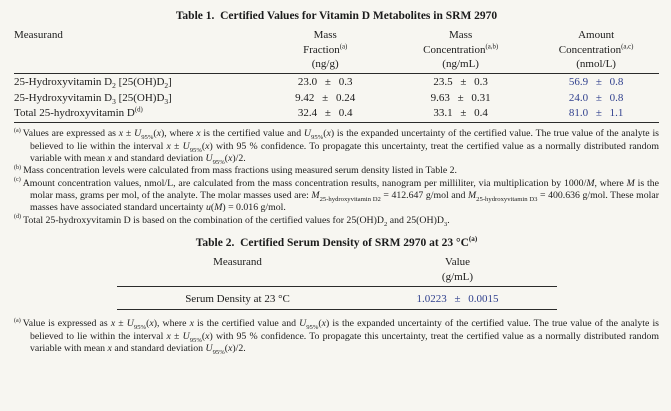 The width and height of the screenshot is (671, 411). I want to click on table-row: Serum Density at 23 °C 1.0223 ± 0.0015, so click(336, 298).